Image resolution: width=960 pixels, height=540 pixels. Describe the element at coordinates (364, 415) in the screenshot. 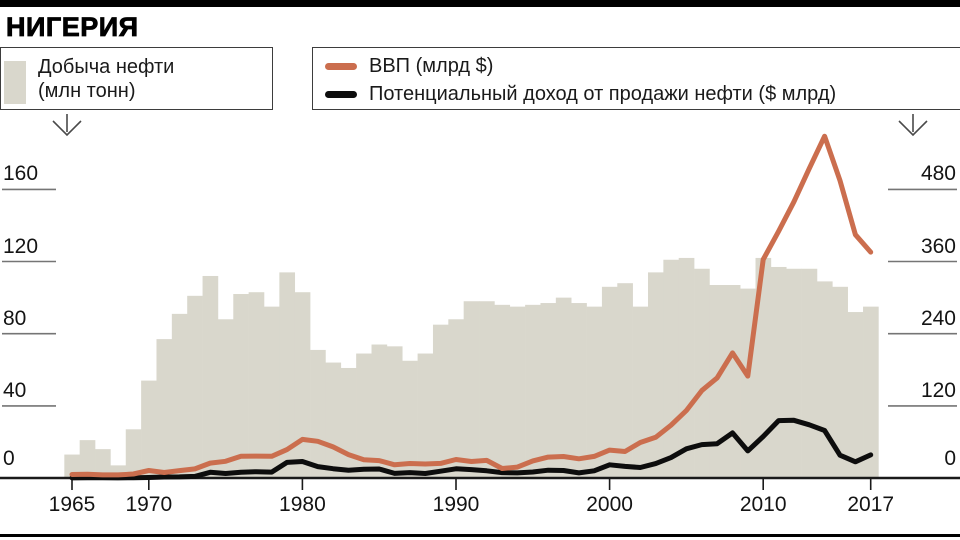

I see `production-bar-1984` at that location.